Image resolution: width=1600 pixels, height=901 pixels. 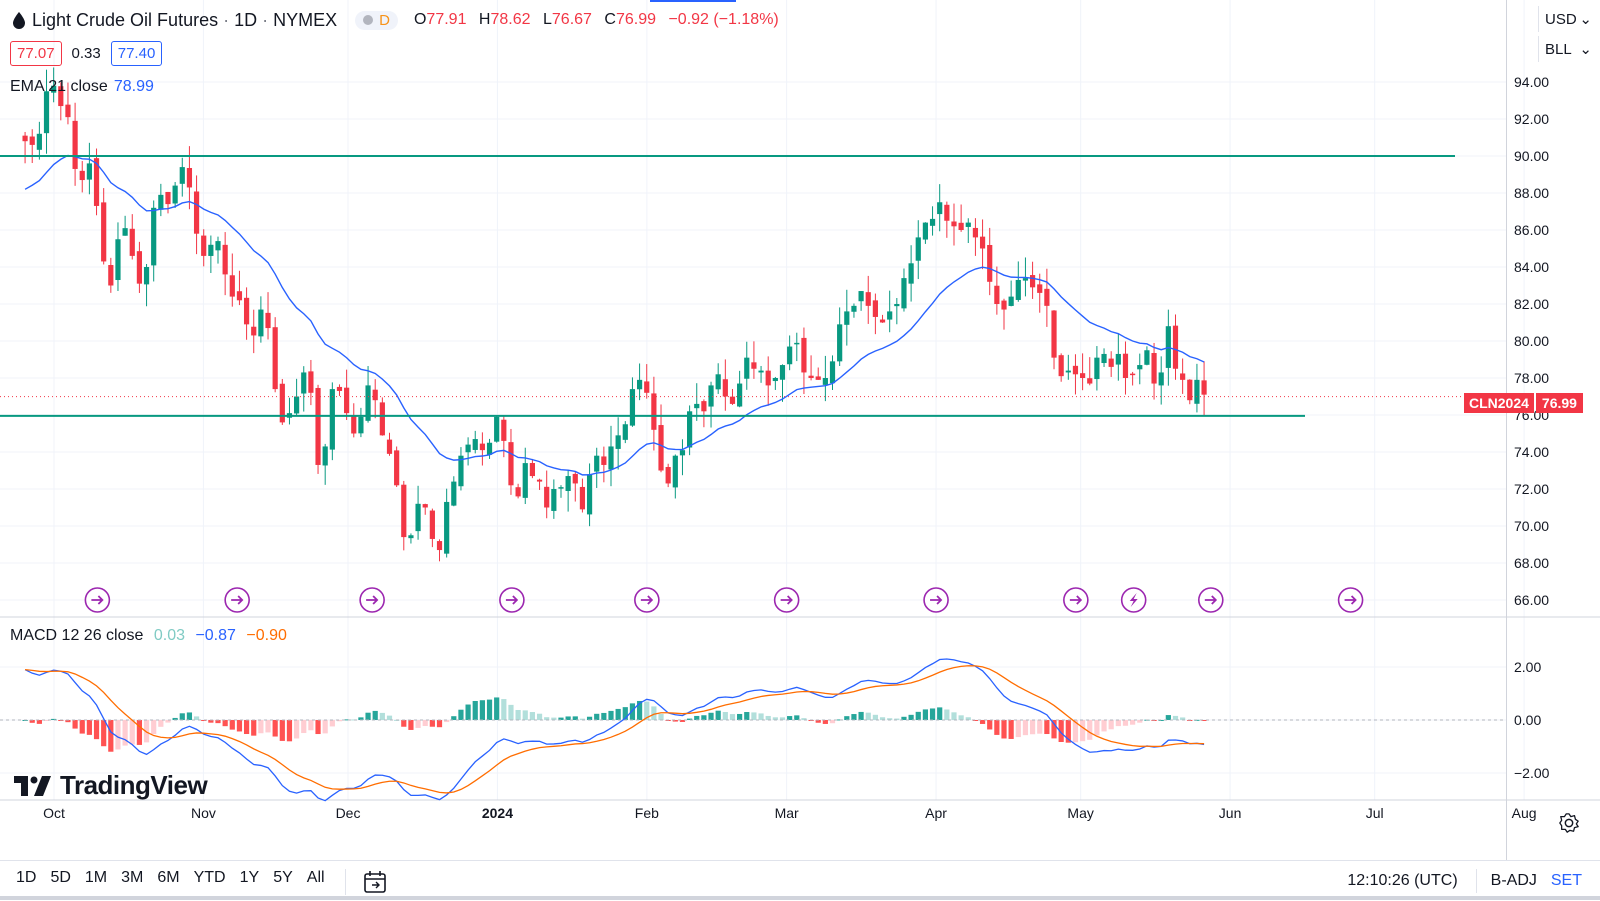 I want to click on symbol-name: Light Crude Oil Futures, so click(x=125, y=19).